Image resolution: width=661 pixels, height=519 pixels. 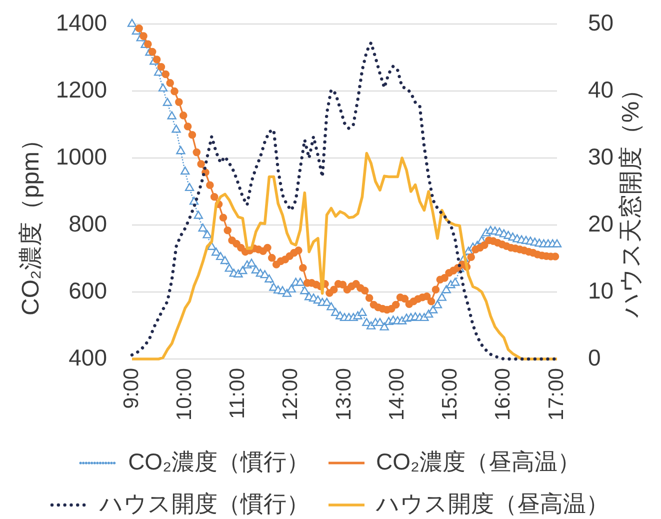 I want to click on x-tick-label: 13:00, so click(x=344, y=394).